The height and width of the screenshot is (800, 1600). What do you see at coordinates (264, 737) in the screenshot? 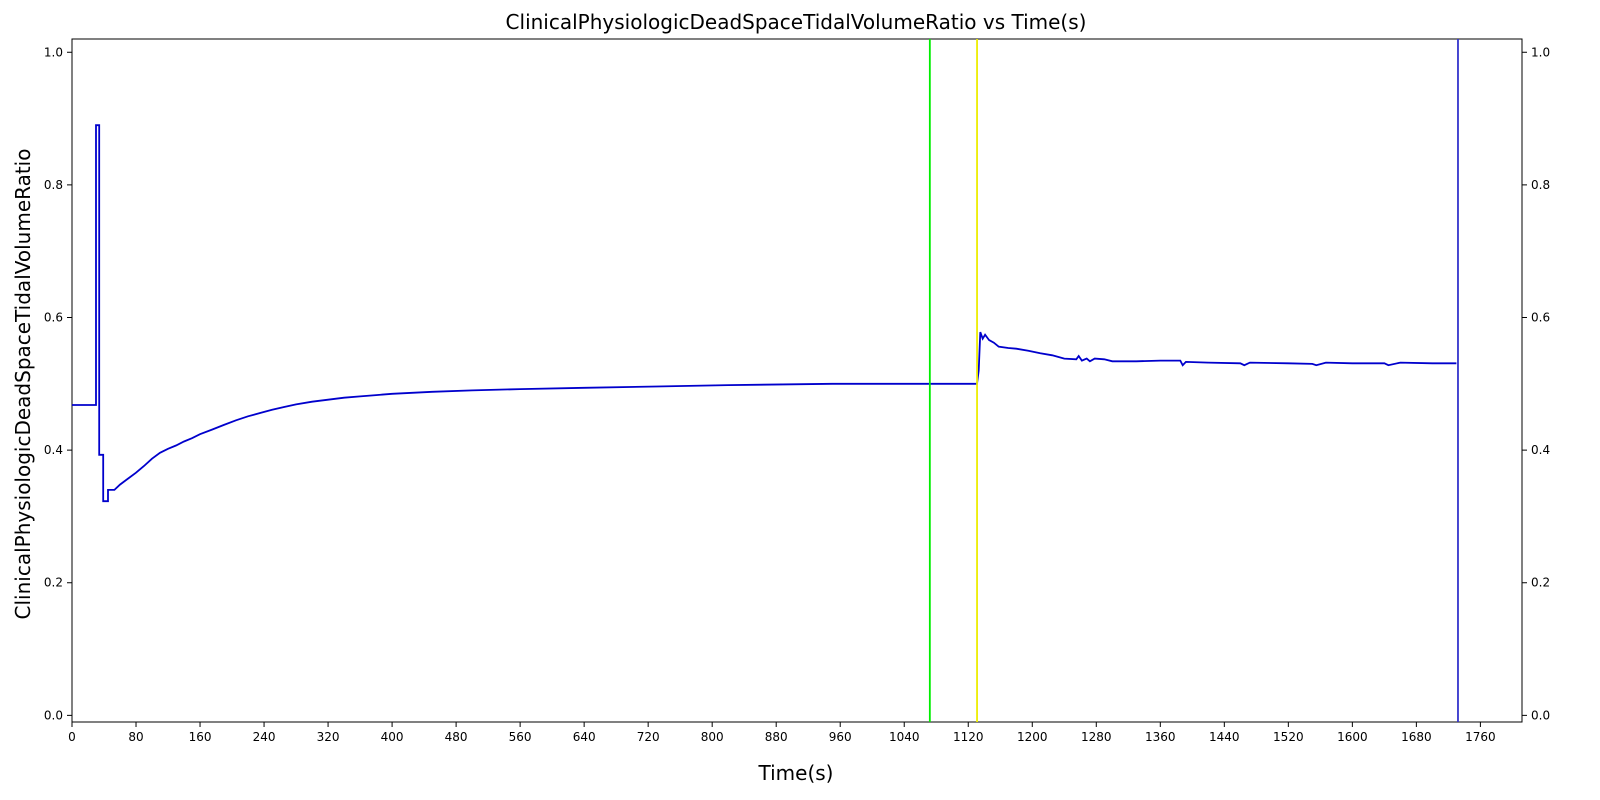
I see `x-tick-label: 240` at bounding box center [264, 737].